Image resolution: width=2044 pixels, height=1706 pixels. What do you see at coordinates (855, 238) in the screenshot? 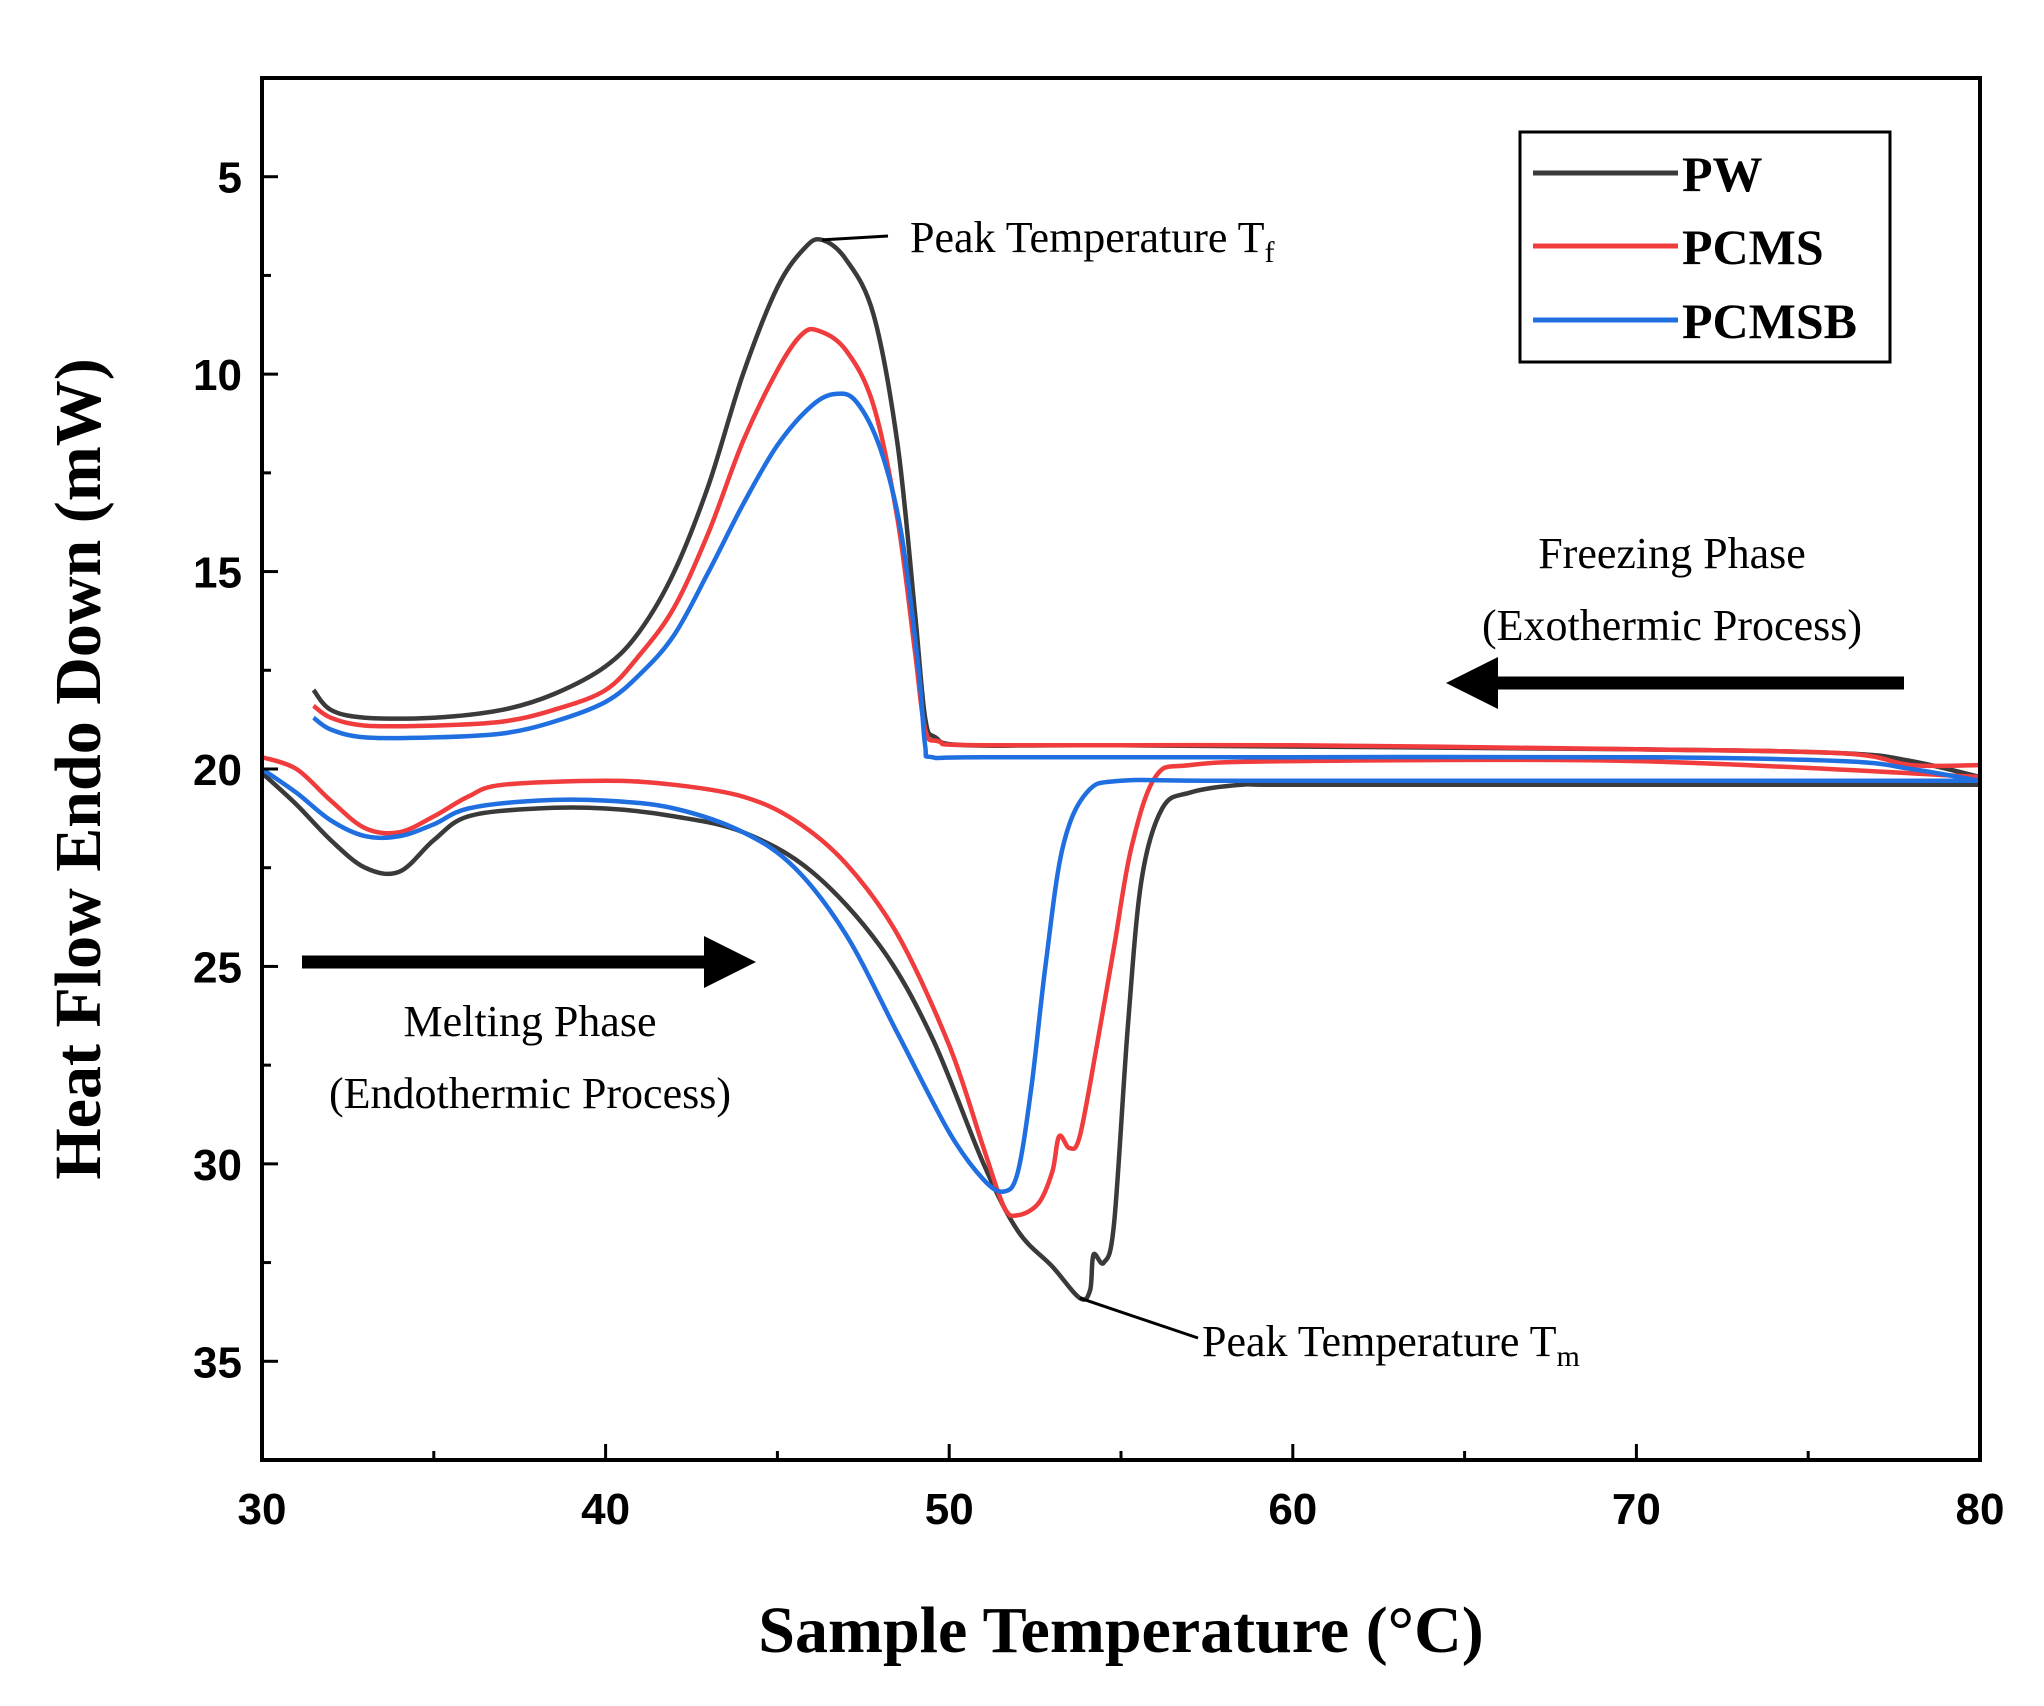
I see `tf-leader-line` at bounding box center [855, 238].